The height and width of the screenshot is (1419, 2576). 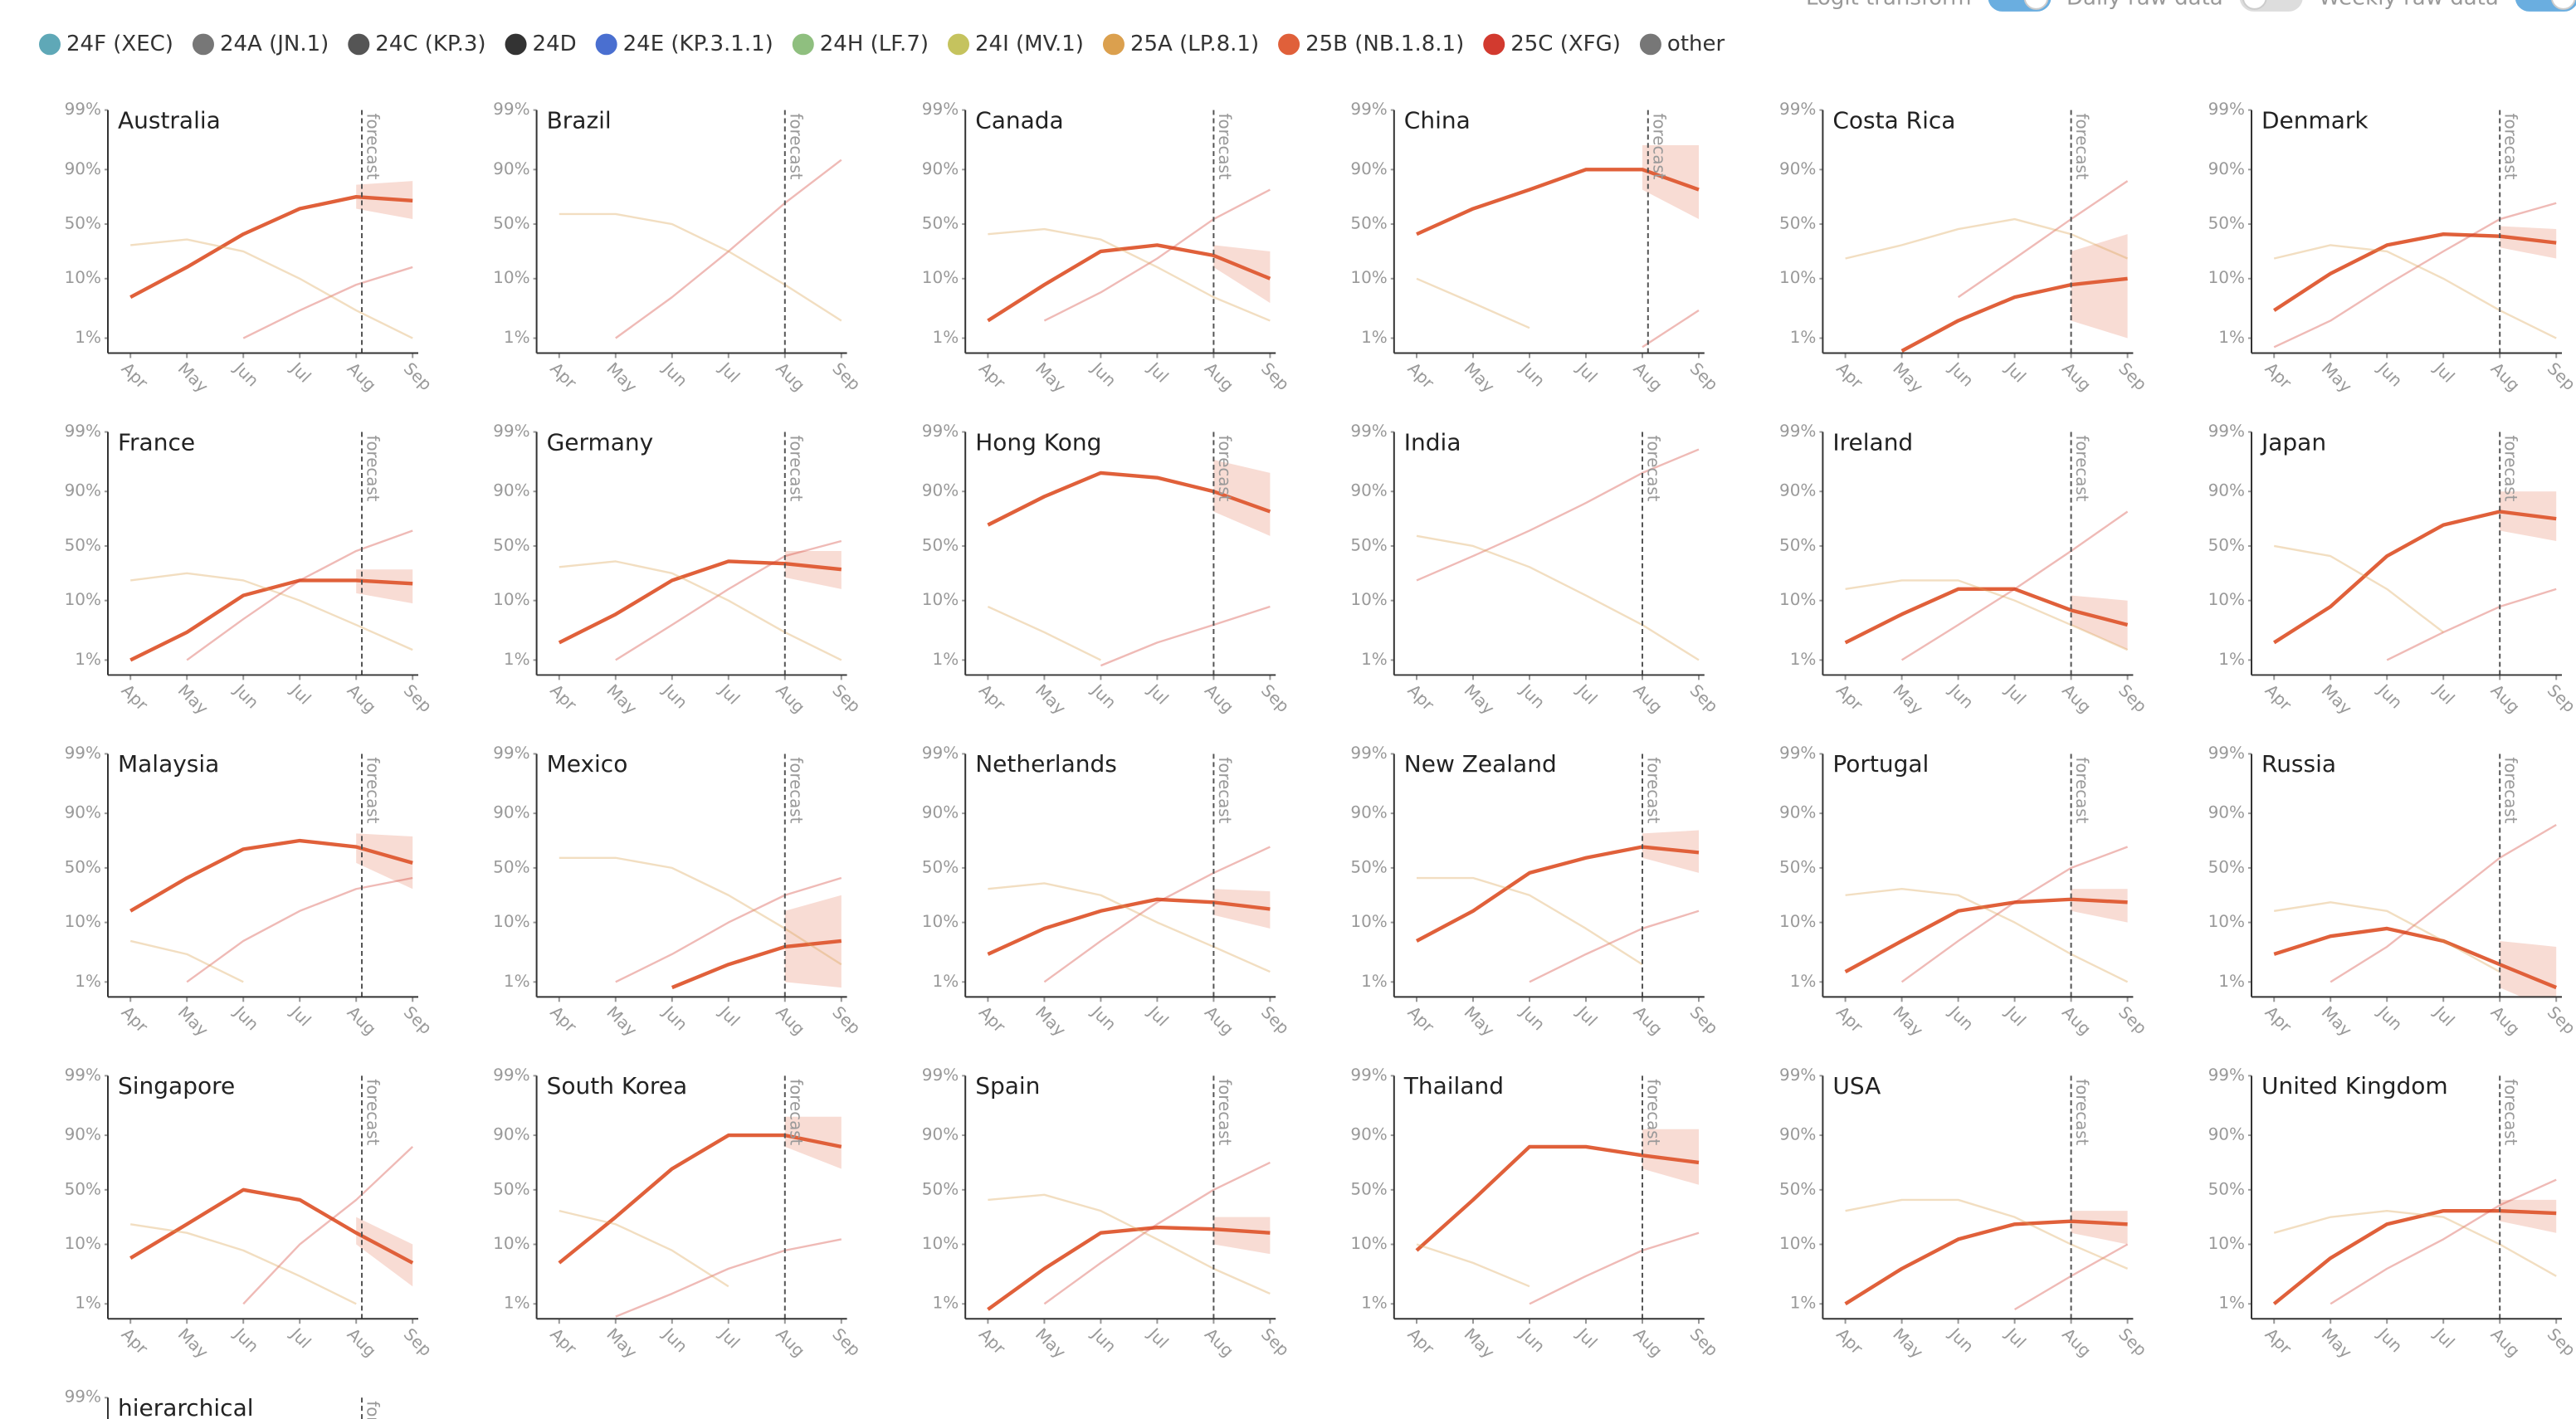 I want to click on panel-title: New Zealand, so click(x=1481, y=764).